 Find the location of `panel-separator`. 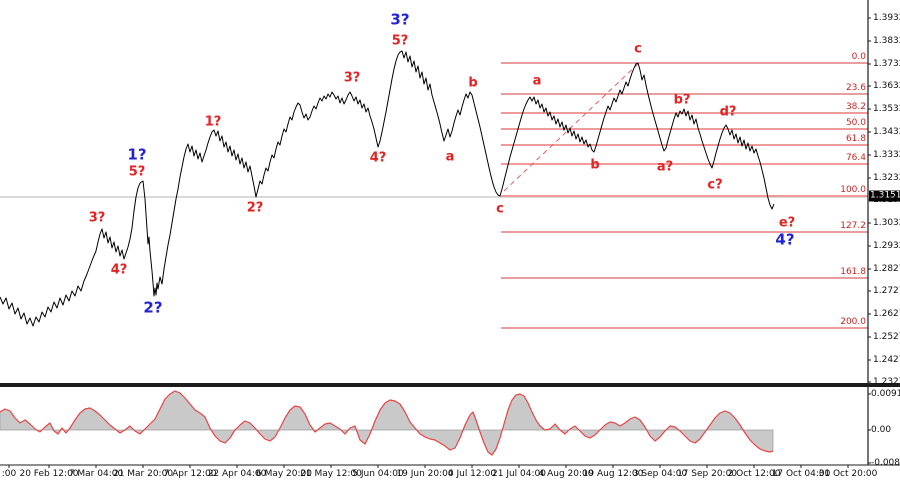

panel-separator is located at coordinates (450, 385).